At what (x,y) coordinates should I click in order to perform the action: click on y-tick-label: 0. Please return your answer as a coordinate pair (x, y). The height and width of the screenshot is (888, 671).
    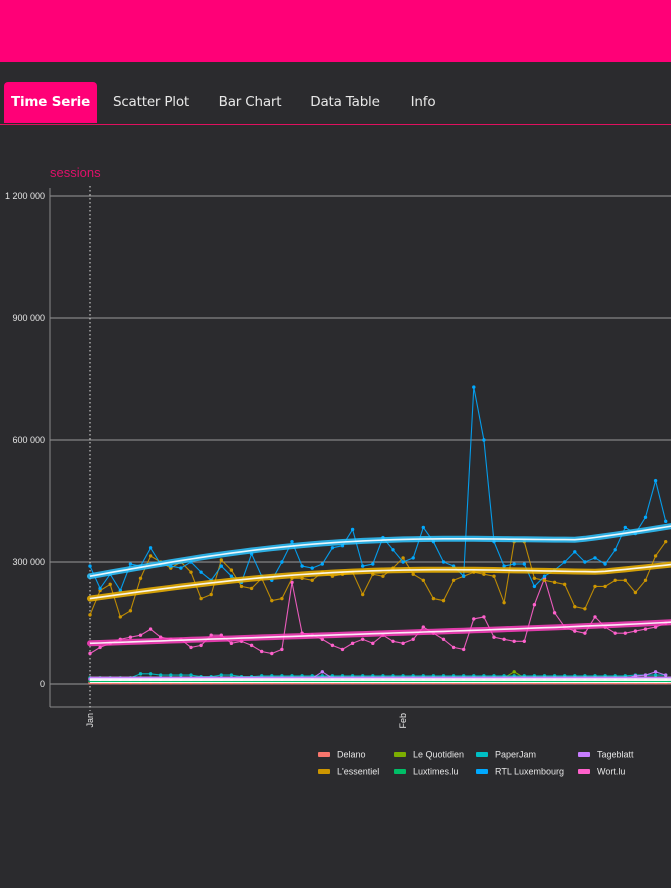
    Looking at the image, I should click on (42, 684).